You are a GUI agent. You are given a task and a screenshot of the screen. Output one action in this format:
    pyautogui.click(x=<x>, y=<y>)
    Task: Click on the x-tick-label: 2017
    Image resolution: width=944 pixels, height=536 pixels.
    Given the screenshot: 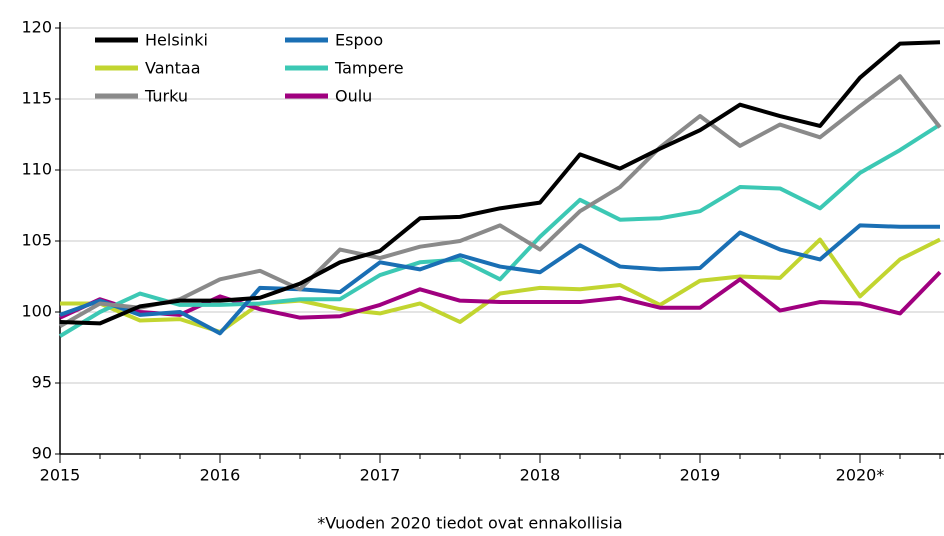 What is the action you would take?
    pyautogui.click(x=380, y=475)
    